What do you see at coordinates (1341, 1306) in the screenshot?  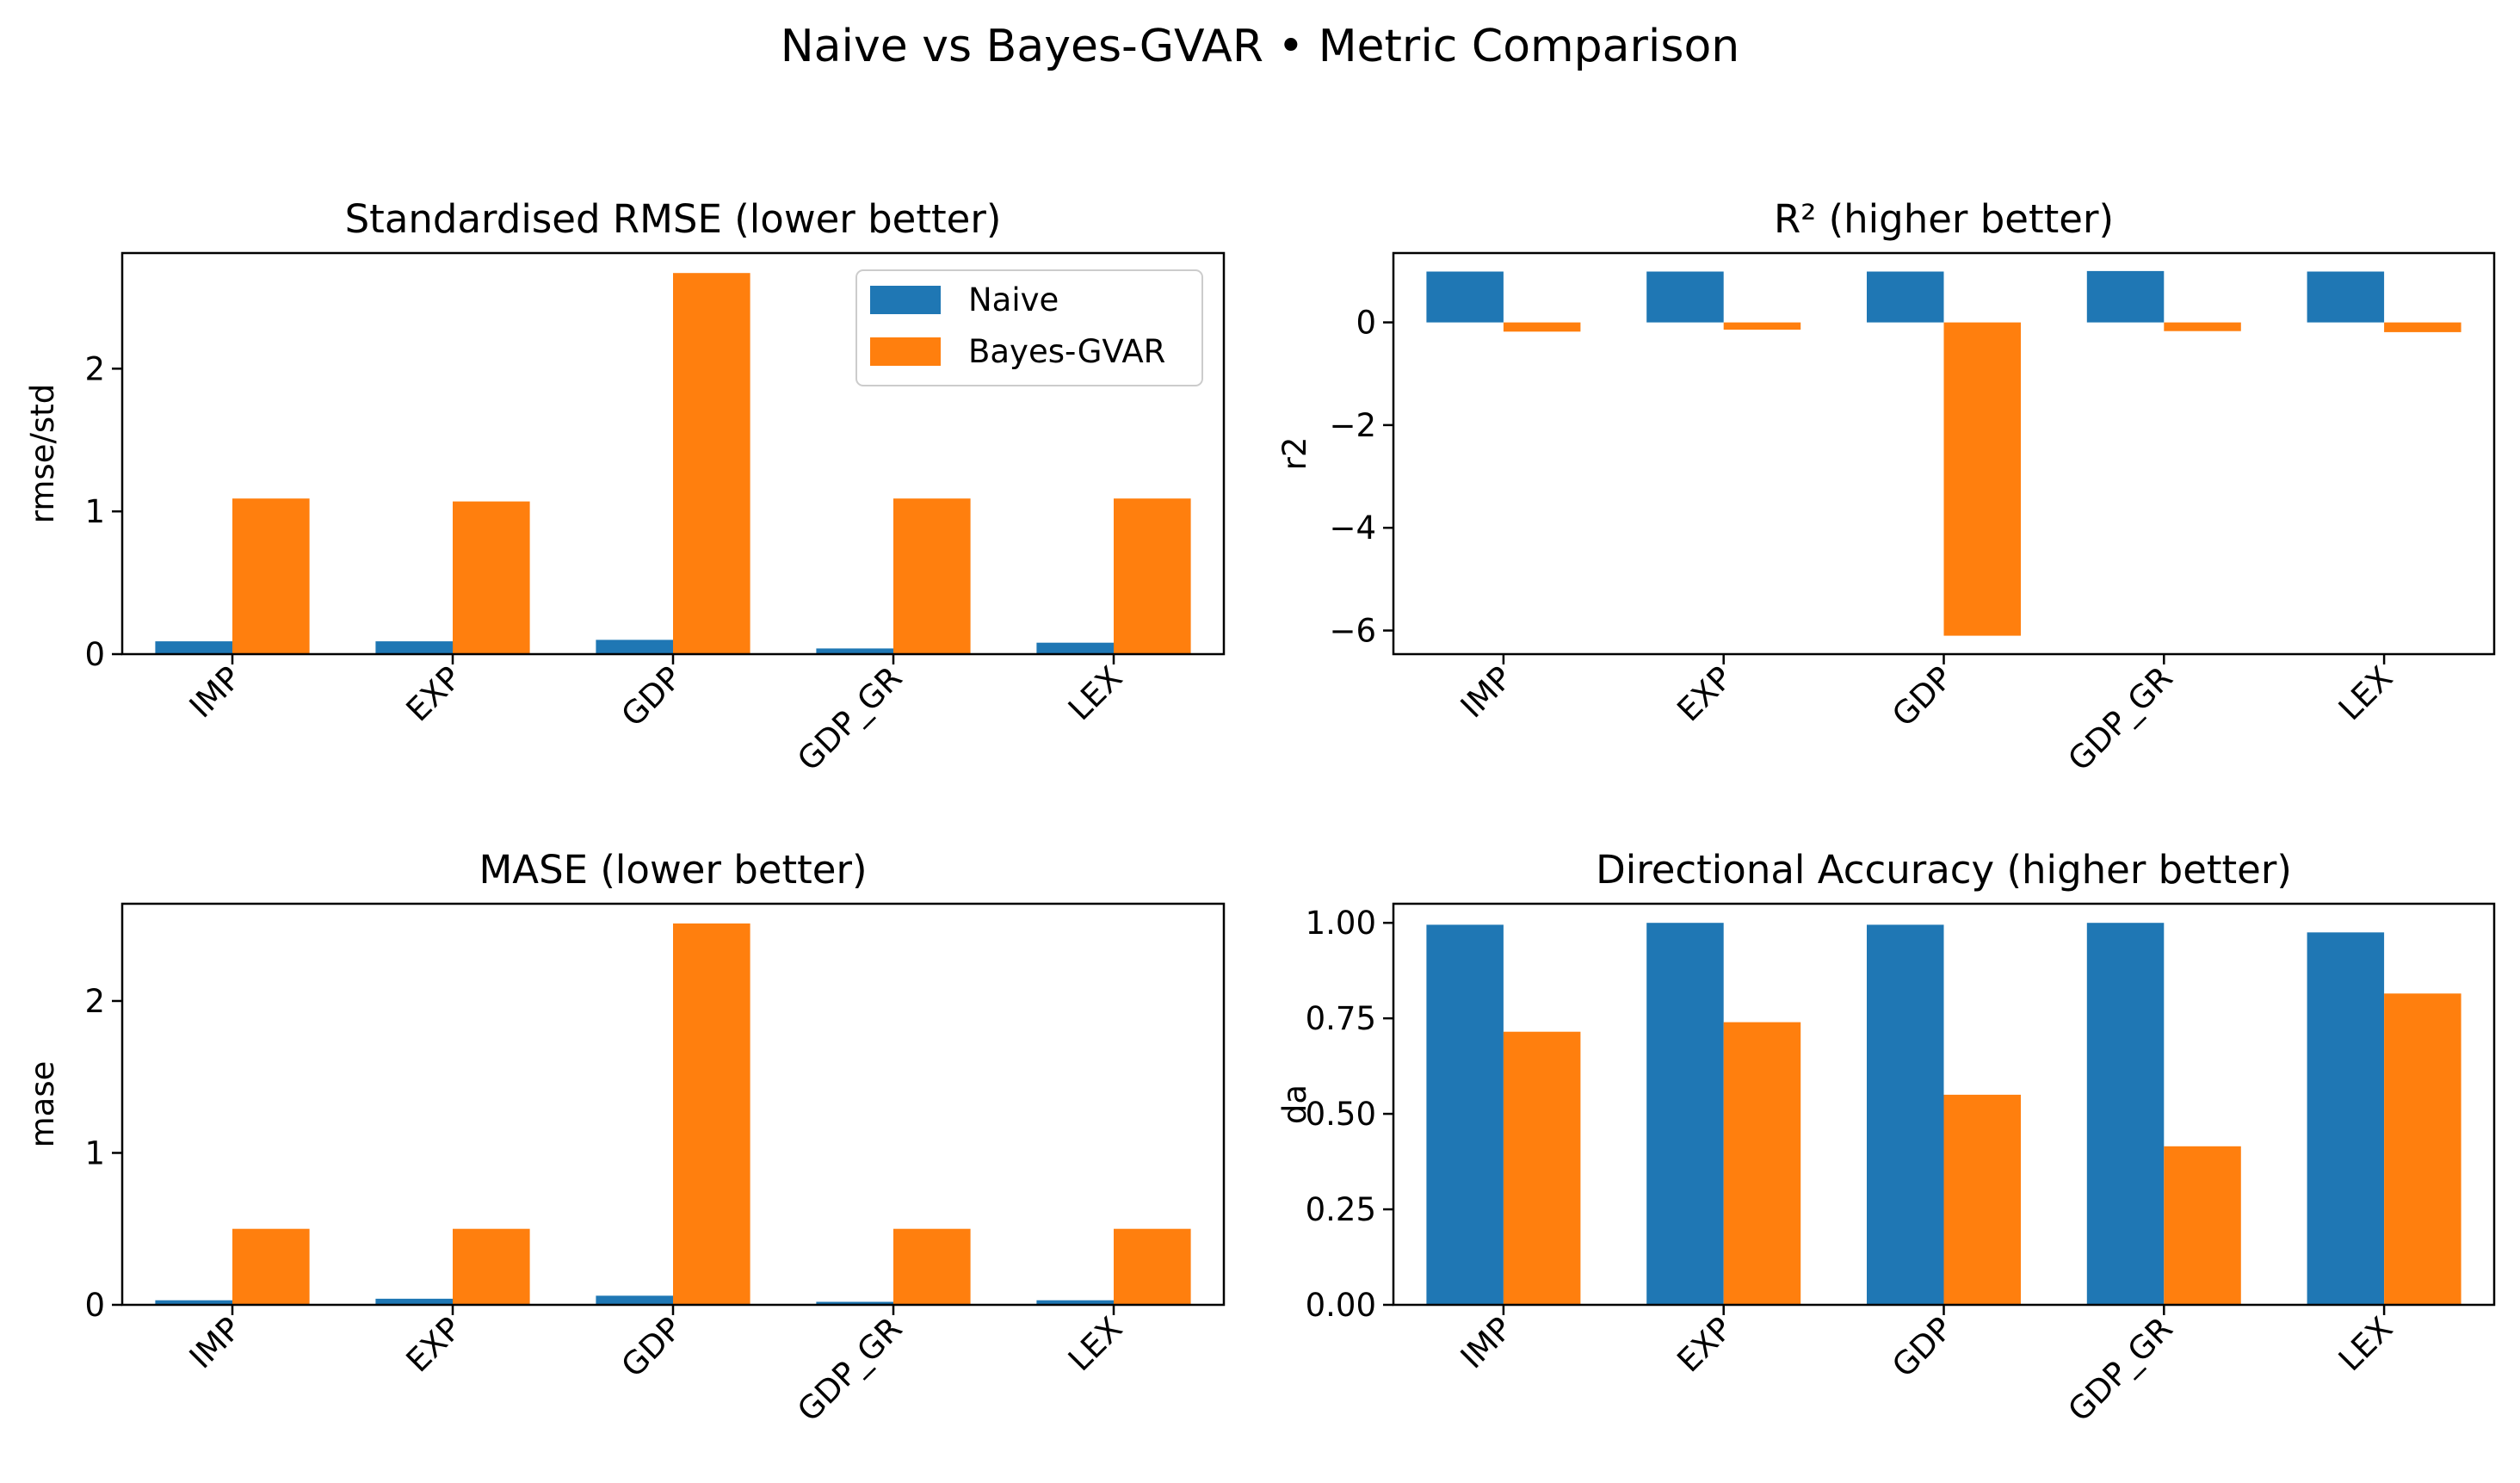 I see `y-tick-label: 0.00` at bounding box center [1341, 1306].